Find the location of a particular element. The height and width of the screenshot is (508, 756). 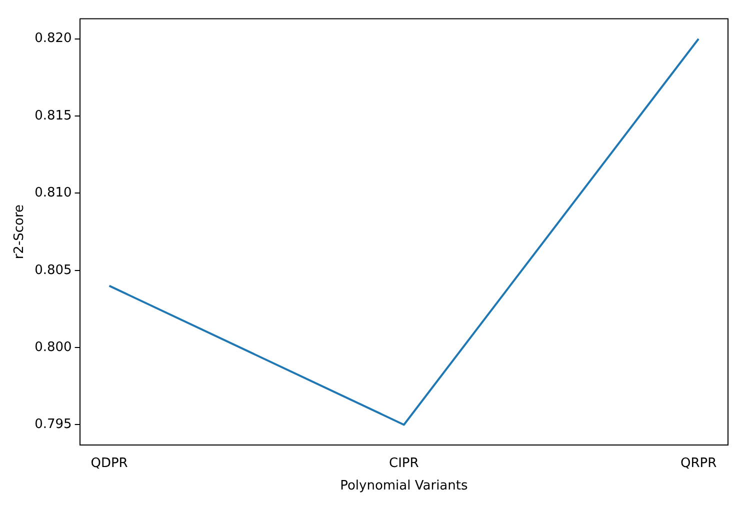

y-tick-label: 0.805 is located at coordinates (53, 270).